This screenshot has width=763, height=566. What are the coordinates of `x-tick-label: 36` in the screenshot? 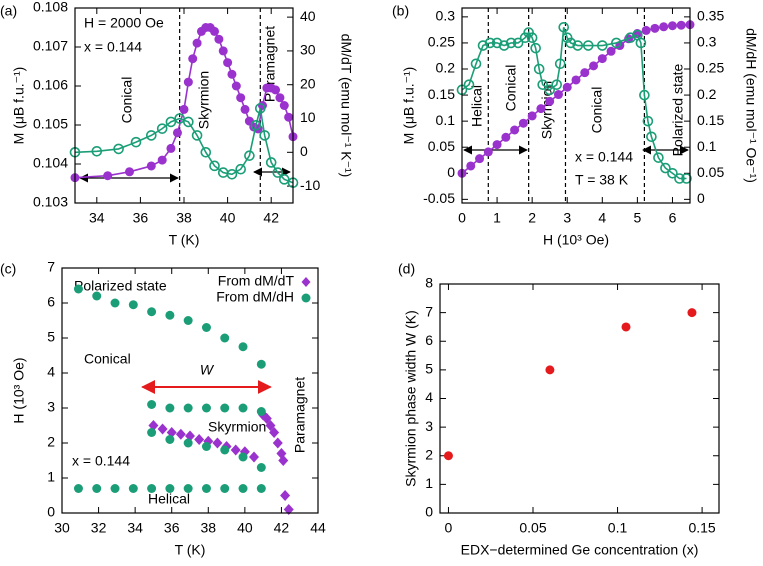 It's located at (172, 528).